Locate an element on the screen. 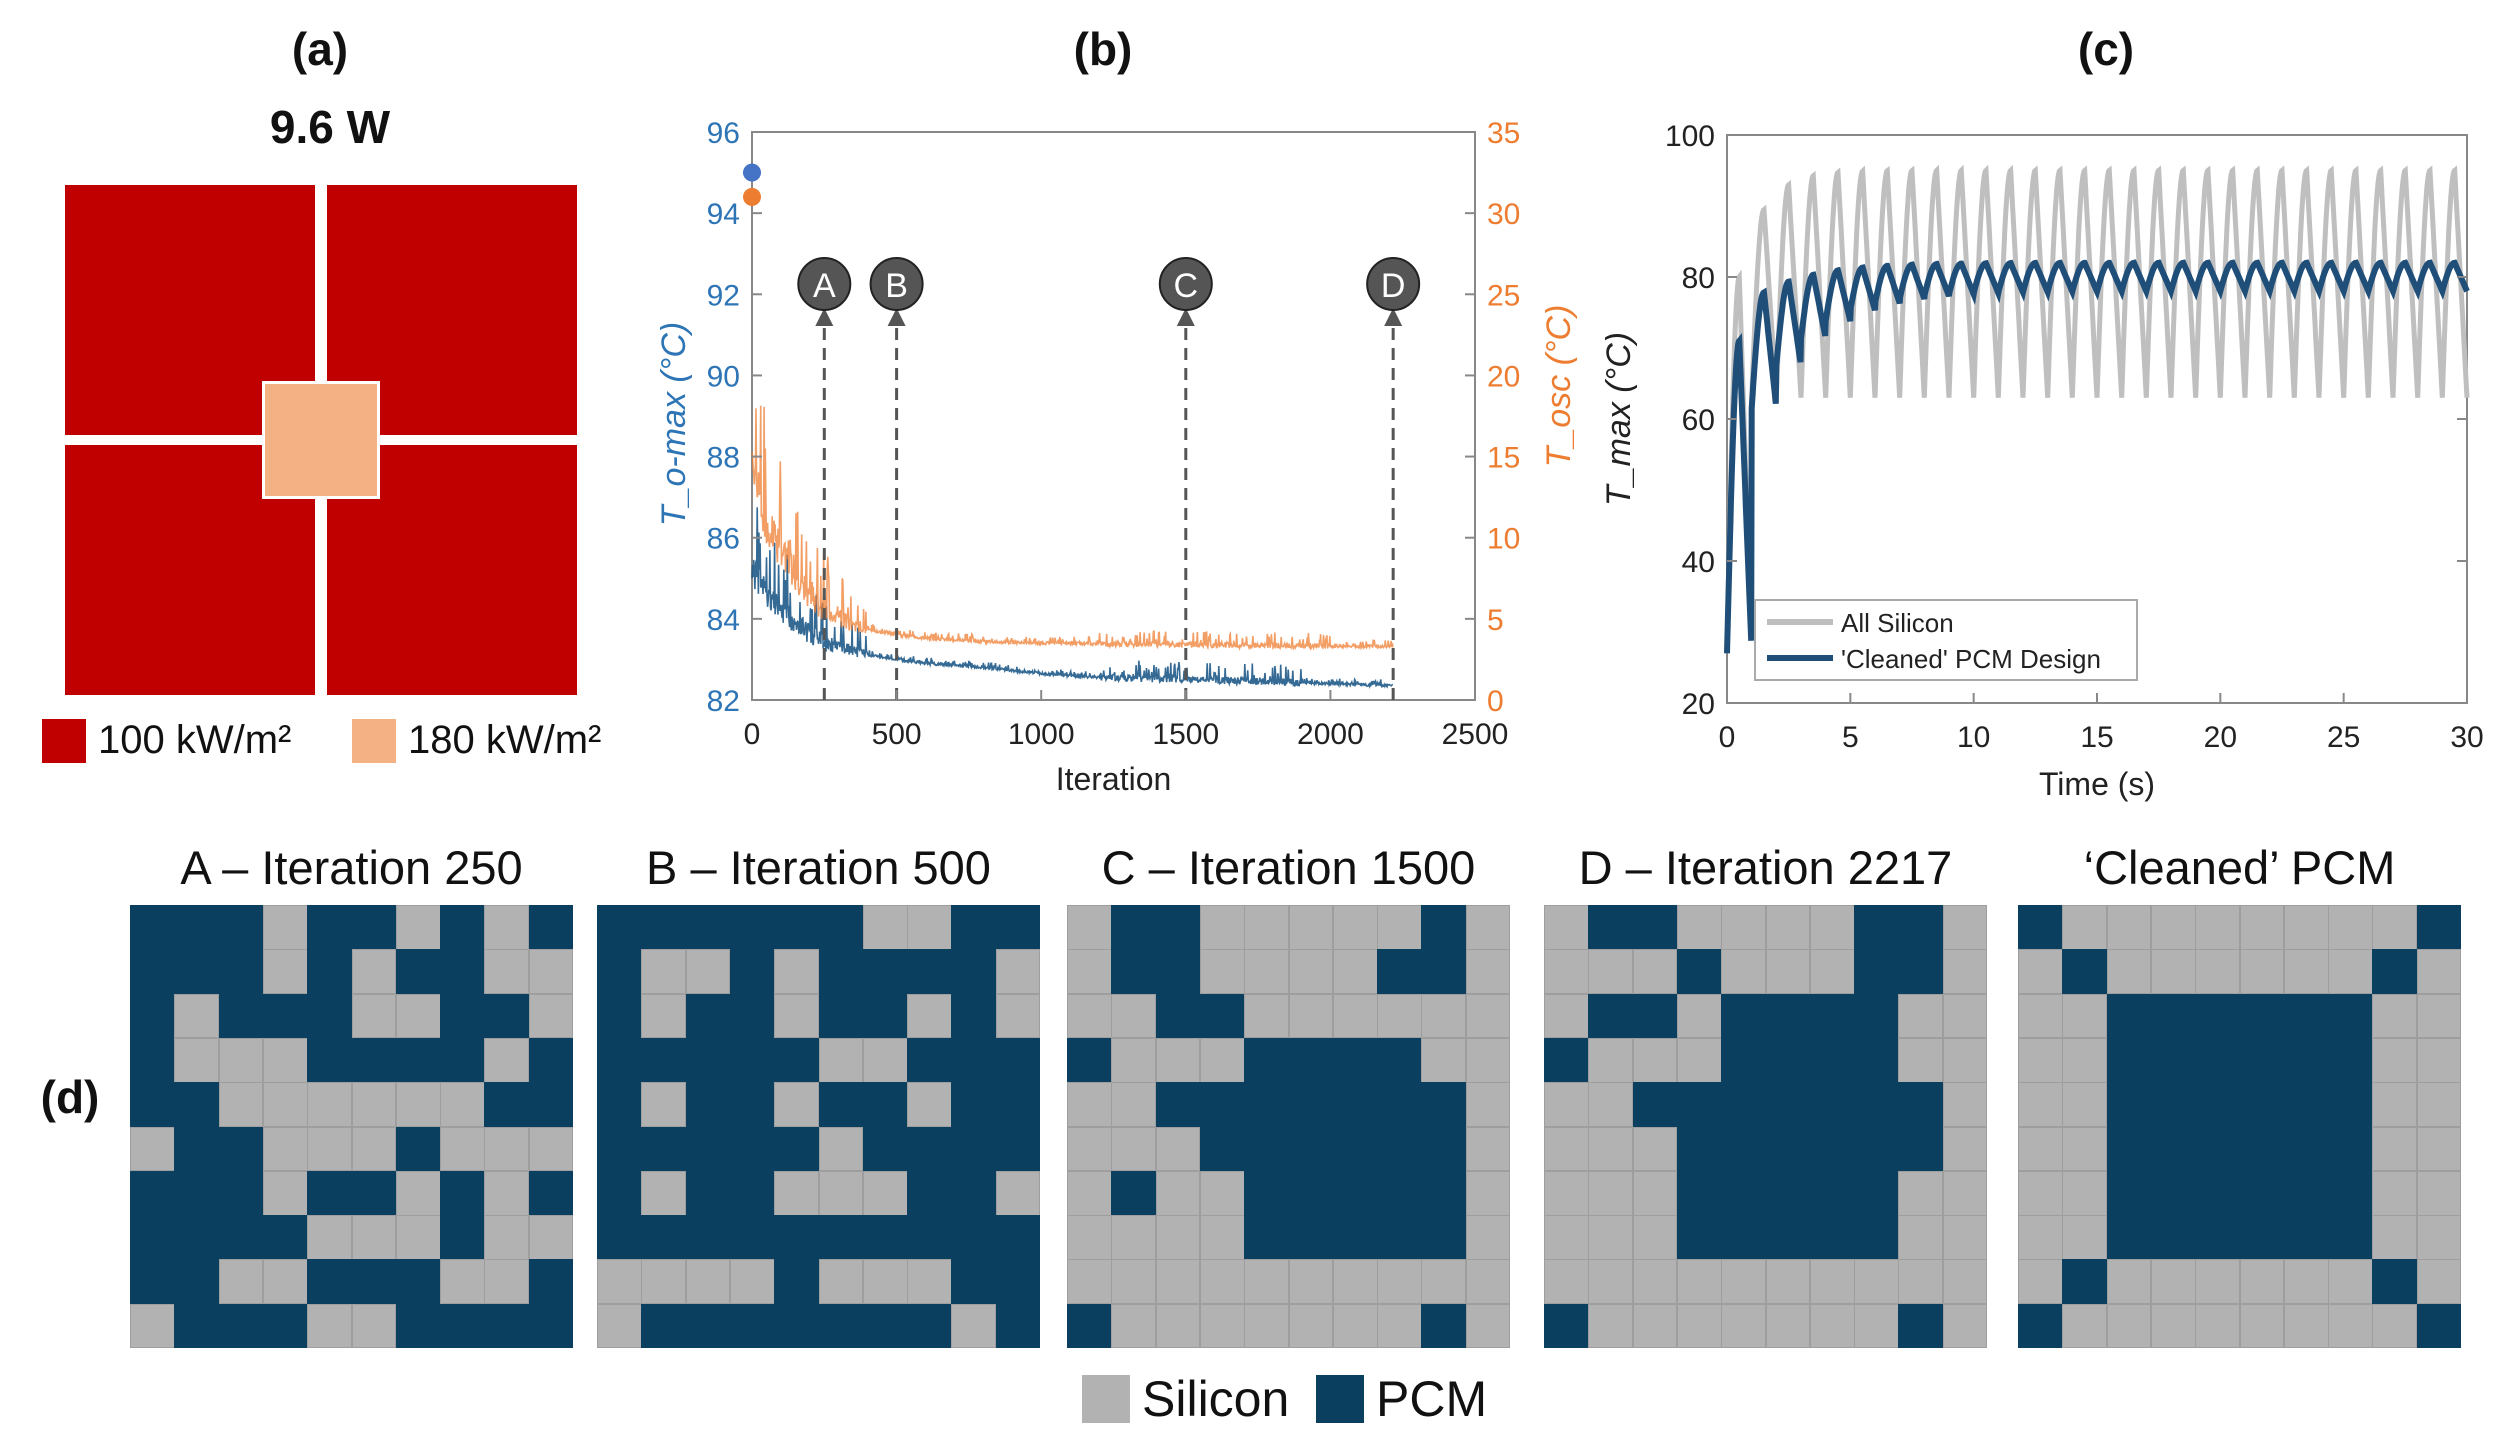 The image size is (2510, 1436). chart-c-legend-label-0: All Silicon is located at coordinates (1897, 623).